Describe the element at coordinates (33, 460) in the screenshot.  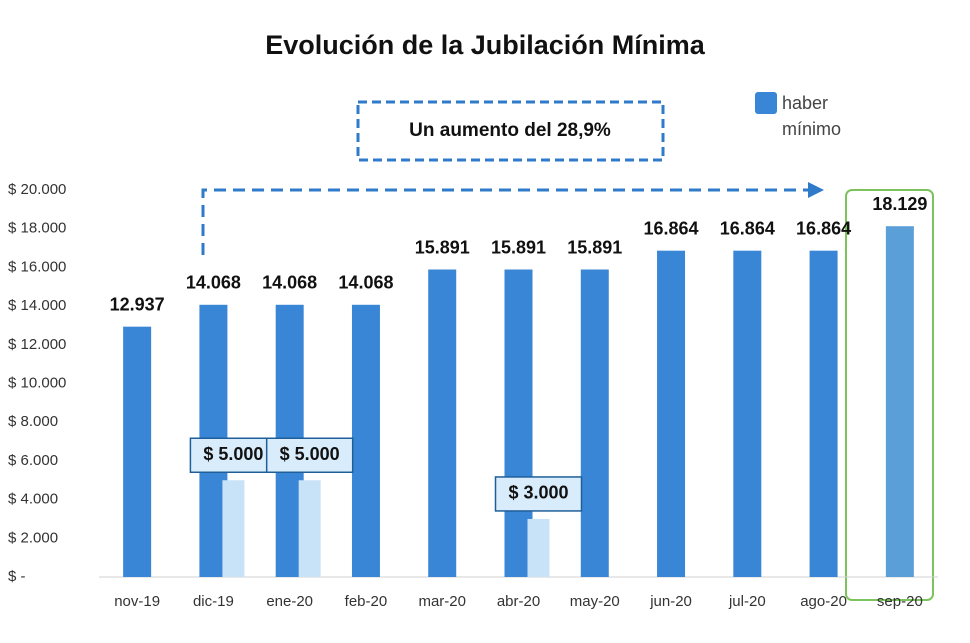
I see `y-tick-label: $ 6.000` at that location.